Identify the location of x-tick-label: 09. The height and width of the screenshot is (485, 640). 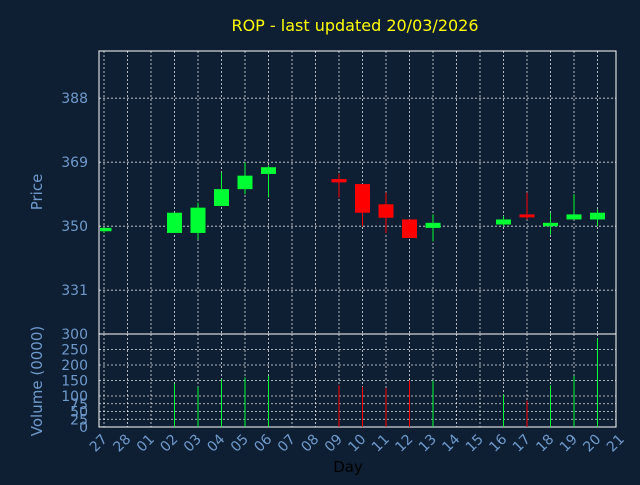
(334, 444).